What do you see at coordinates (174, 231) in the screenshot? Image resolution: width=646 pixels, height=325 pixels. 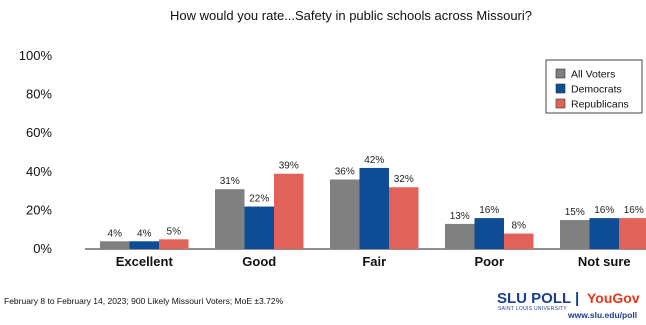 I see `data-label: 5%` at bounding box center [174, 231].